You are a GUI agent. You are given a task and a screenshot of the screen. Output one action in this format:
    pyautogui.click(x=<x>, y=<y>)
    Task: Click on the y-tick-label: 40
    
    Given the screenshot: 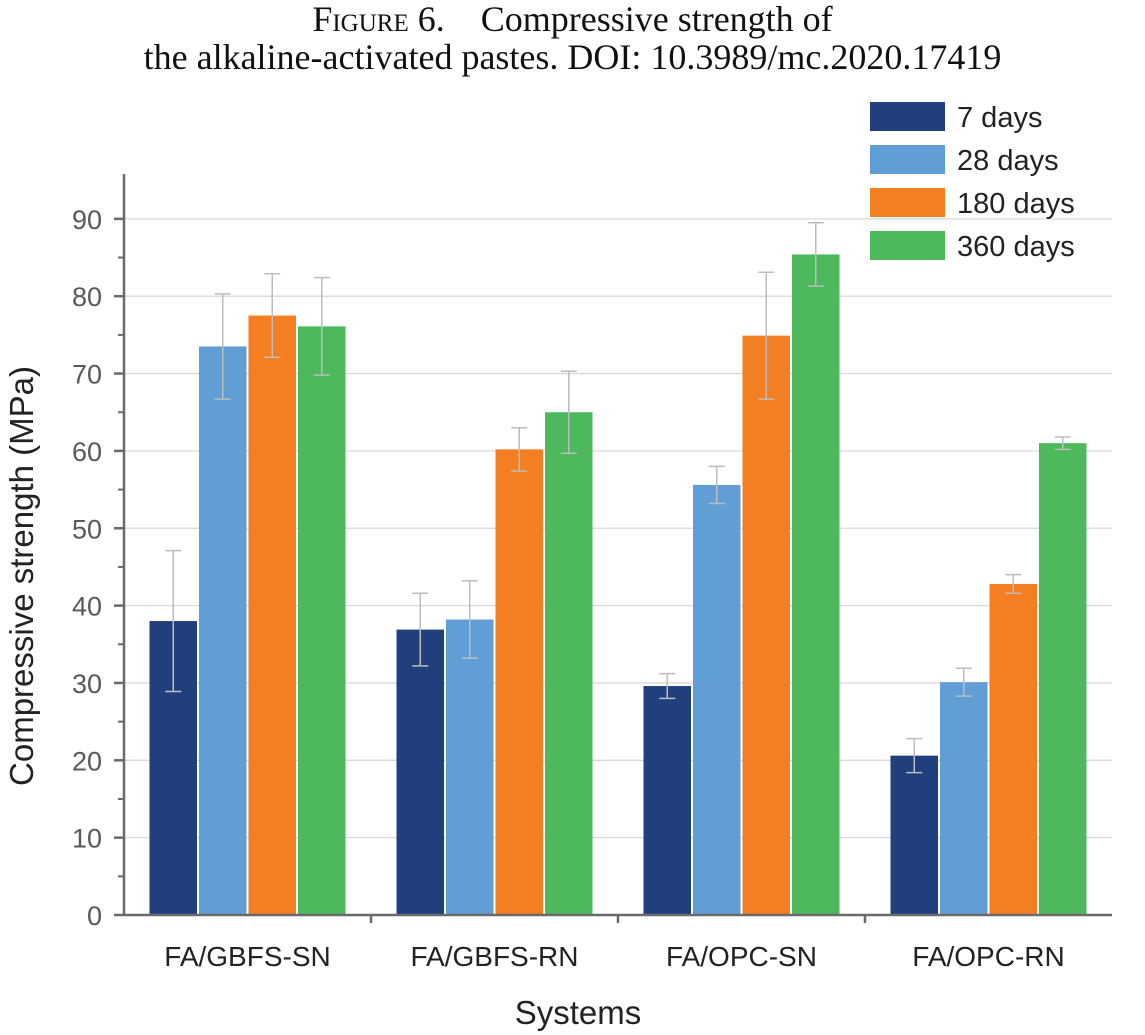 What is the action you would take?
    pyautogui.click(x=87, y=607)
    